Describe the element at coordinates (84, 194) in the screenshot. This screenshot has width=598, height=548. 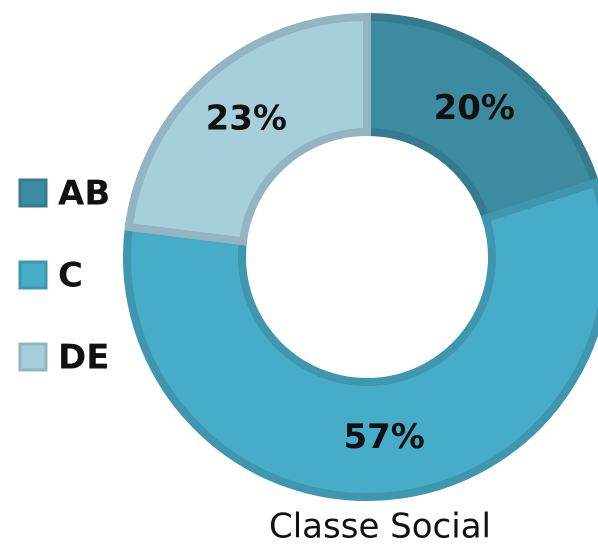
I see `legend-label: AB` at that location.